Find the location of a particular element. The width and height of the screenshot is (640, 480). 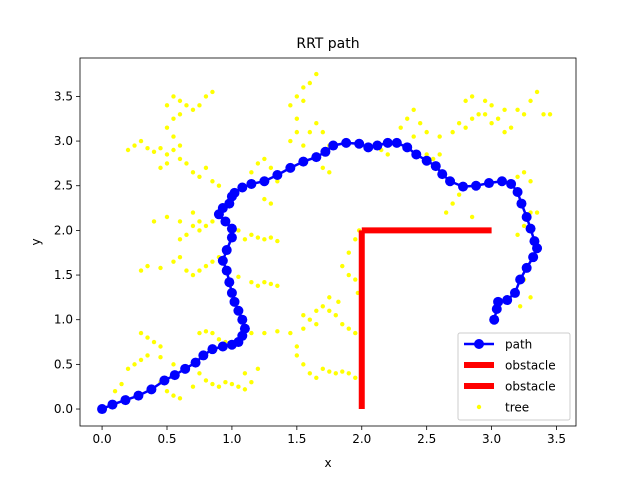

legend-label: obstacle is located at coordinates (530, 387).